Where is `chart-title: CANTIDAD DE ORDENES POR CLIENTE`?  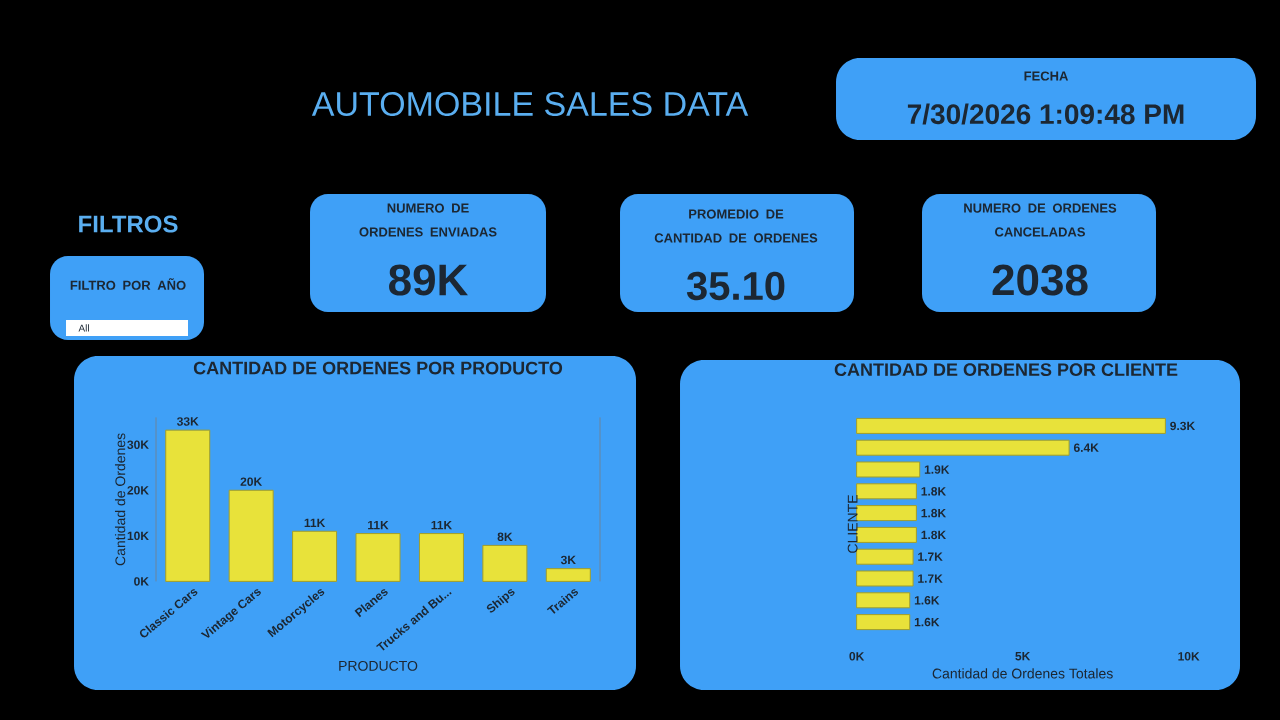
chart-title: CANTIDAD DE ORDENES POR CLIENTE is located at coordinates (1006, 370).